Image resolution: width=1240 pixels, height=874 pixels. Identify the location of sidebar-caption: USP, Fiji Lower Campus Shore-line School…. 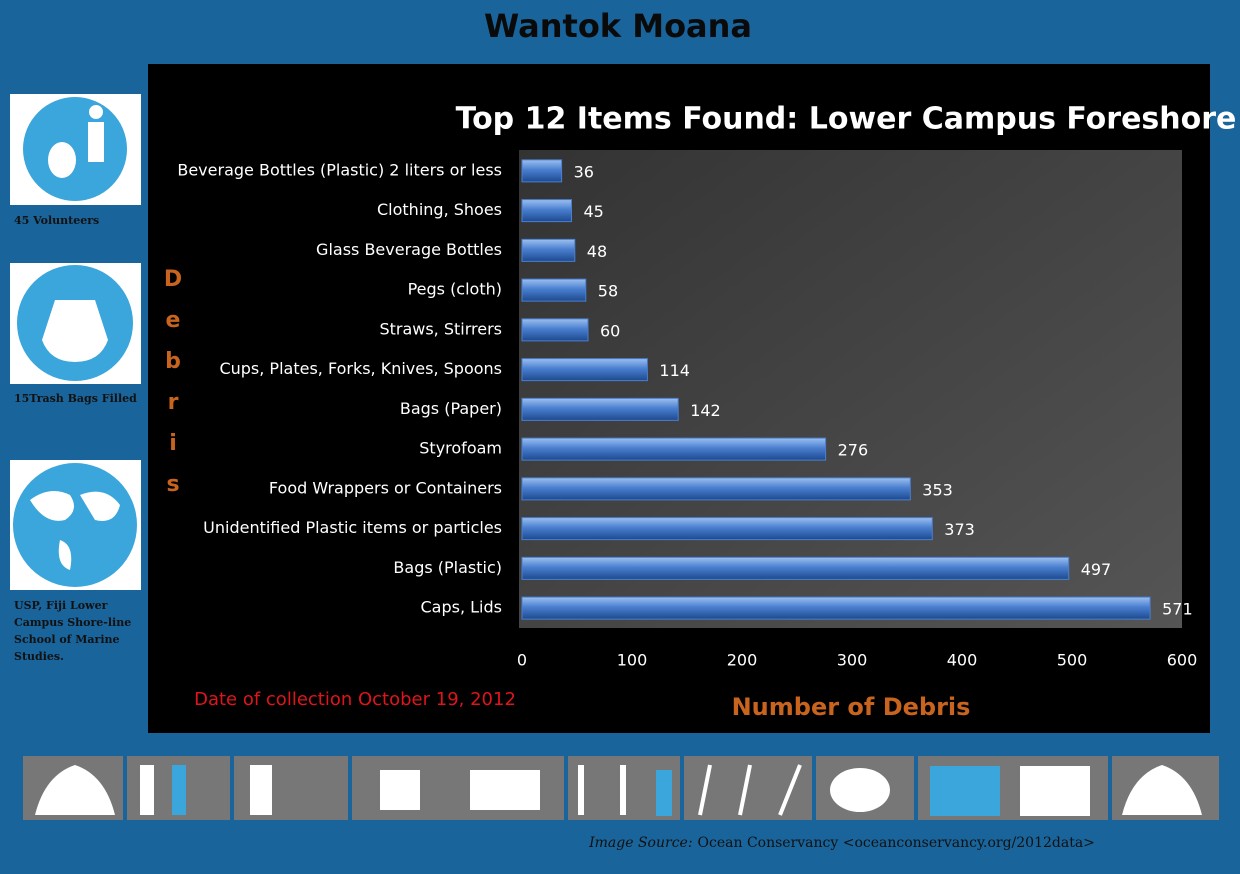
(73, 631).